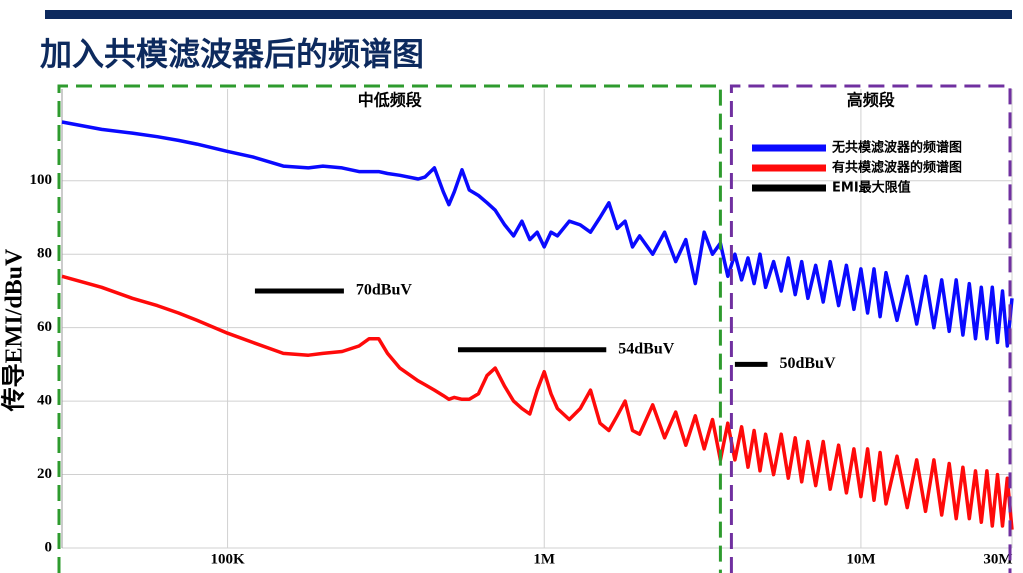 Image resolution: width=1023 pixels, height=573 pixels. Describe the element at coordinates (44, 401) in the screenshot. I see `y-tick-label: 40` at that location.